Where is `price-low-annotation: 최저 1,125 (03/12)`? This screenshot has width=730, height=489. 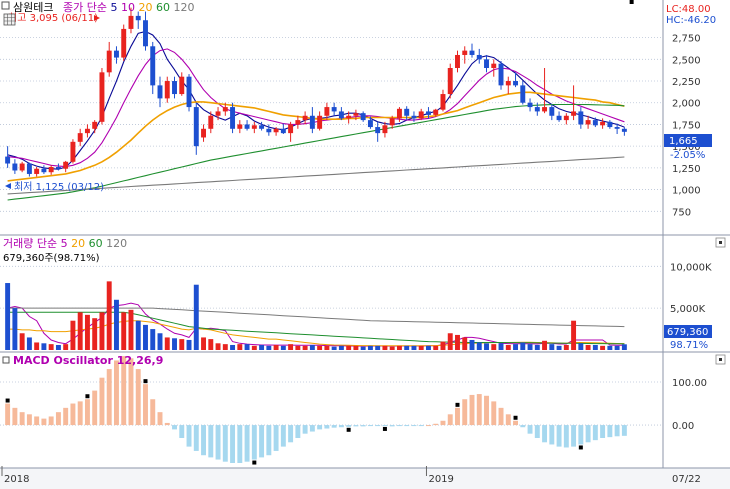
price-low-annotation: 최저 1,125 (03/12) is located at coordinates (59, 187).